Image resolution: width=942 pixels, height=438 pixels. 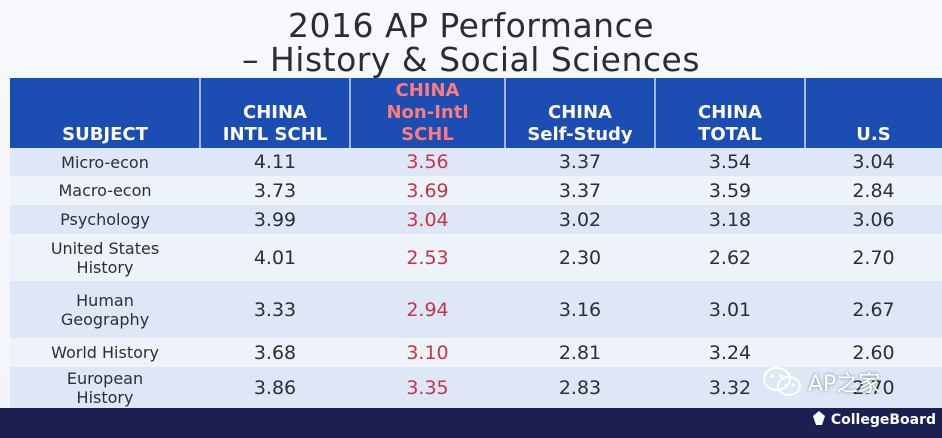 What do you see at coordinates (105, 113) in the screenshot?
I see `header-subject: SUBJECT` at bounding box center [105, 113].